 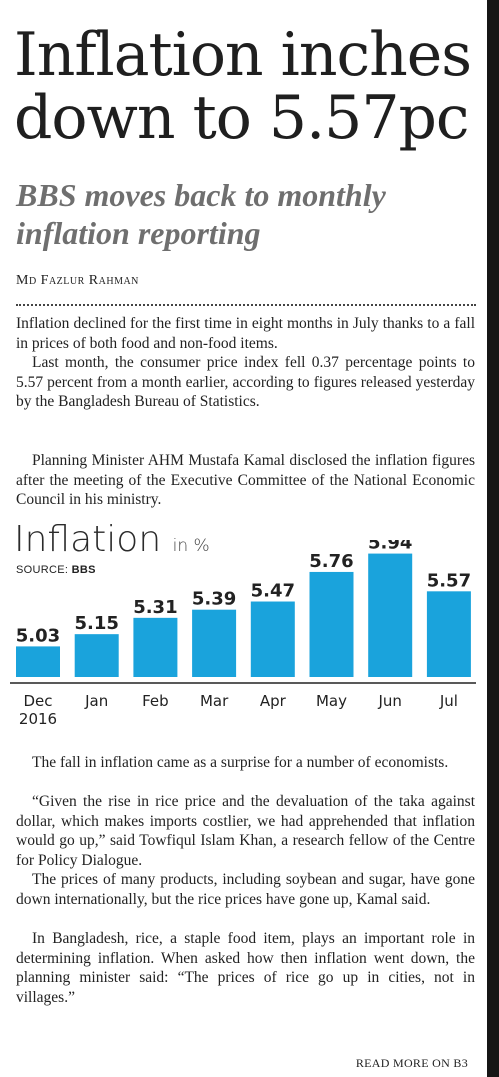 What do you see at coordinates (390, 547) in the screenshot?
I see `data-label: 5.94` at bounding box center [390, 547].